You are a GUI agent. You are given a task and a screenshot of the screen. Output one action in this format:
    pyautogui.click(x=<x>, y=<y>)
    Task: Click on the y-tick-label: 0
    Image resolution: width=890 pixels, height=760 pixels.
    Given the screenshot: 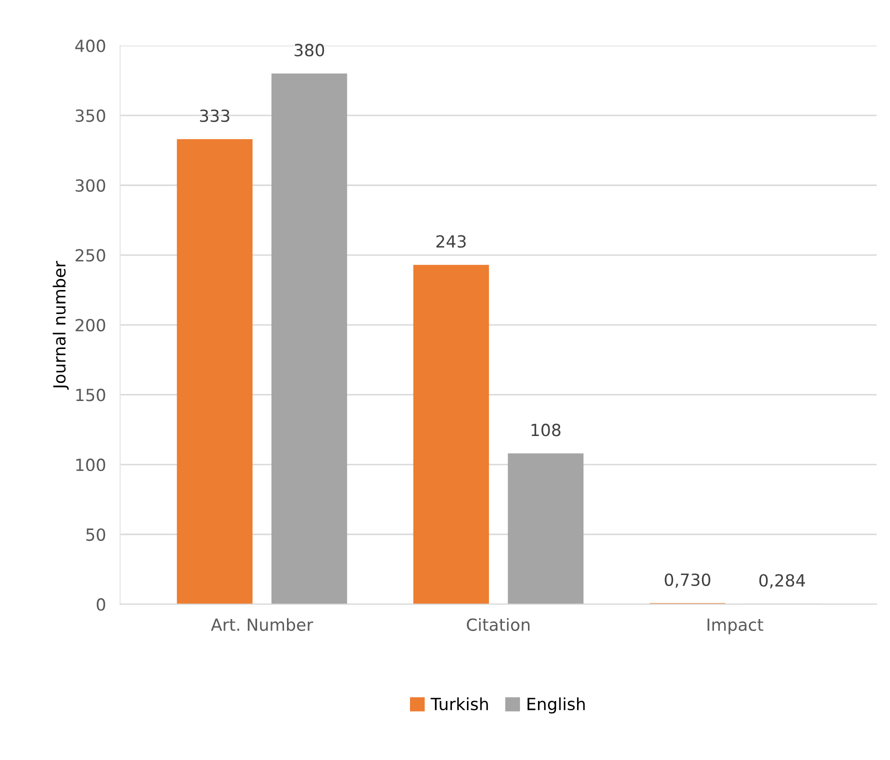 What is the action you would take?
    pyautogui.click(x=101, y=604)
    